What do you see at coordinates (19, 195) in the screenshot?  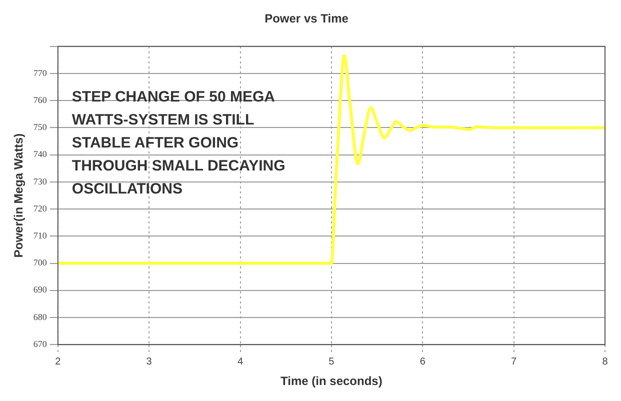 I see `y-axis-title: Power(in Mega Watts)` at bounding box center [19, 195].